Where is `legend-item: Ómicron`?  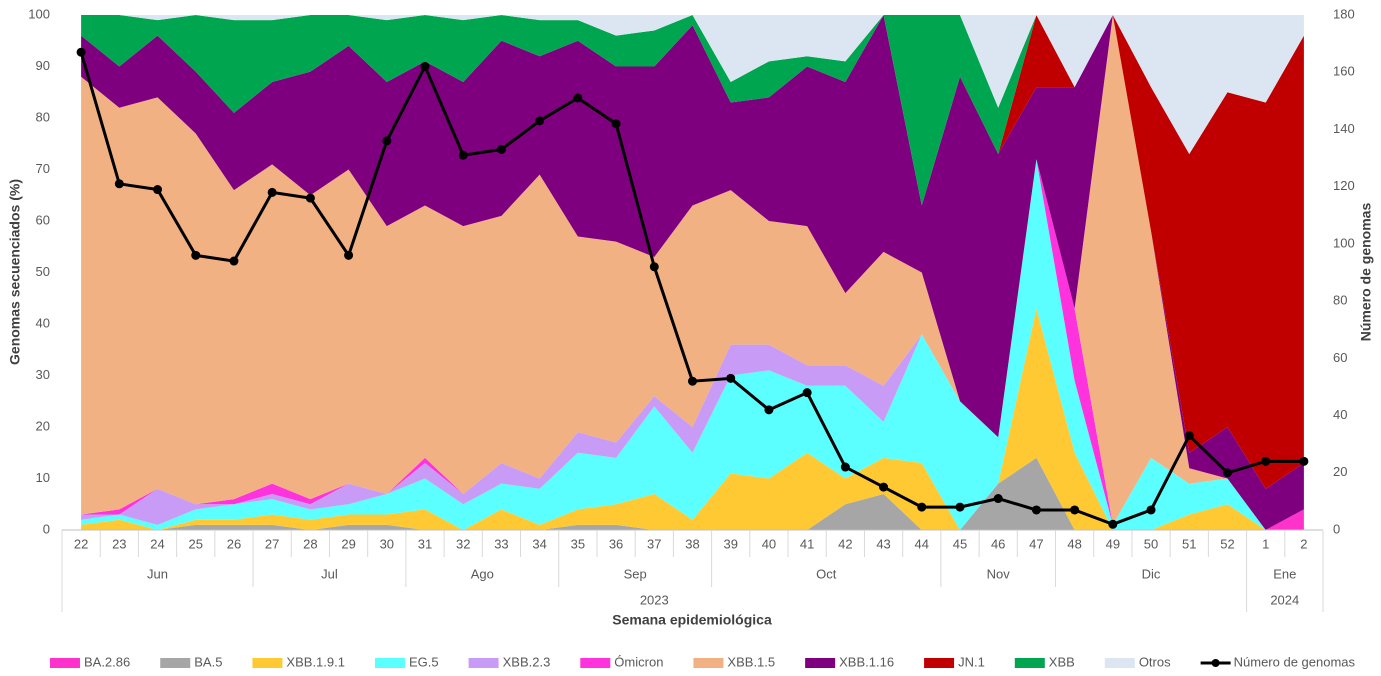
legend-item: Ómicron is located at coordinates (621, 661).